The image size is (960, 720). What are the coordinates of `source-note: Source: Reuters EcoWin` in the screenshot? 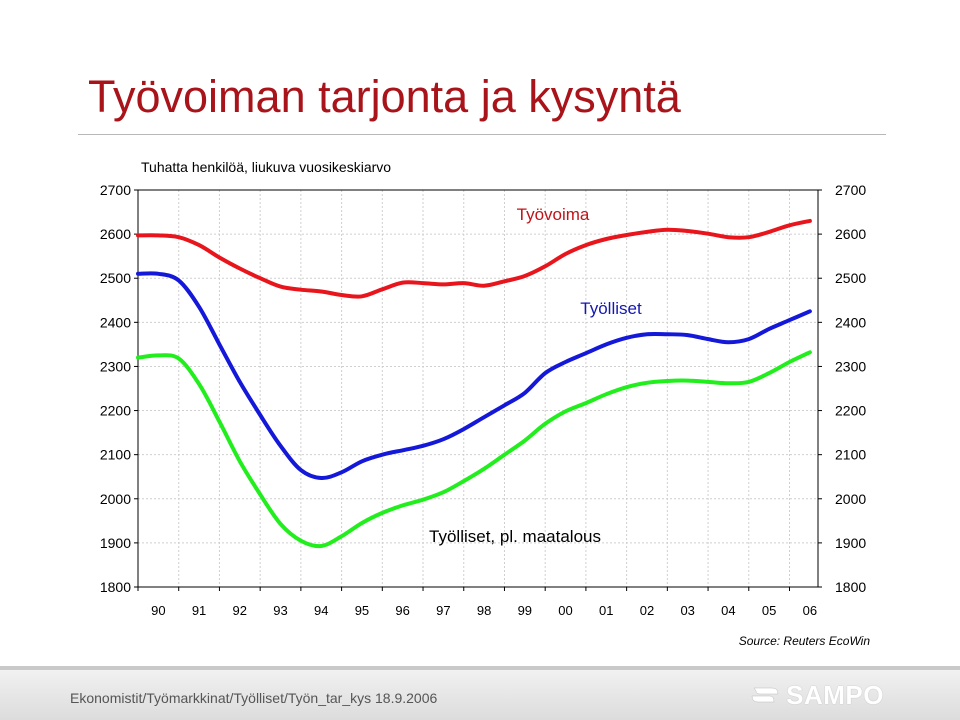 It's located at (804, 641).